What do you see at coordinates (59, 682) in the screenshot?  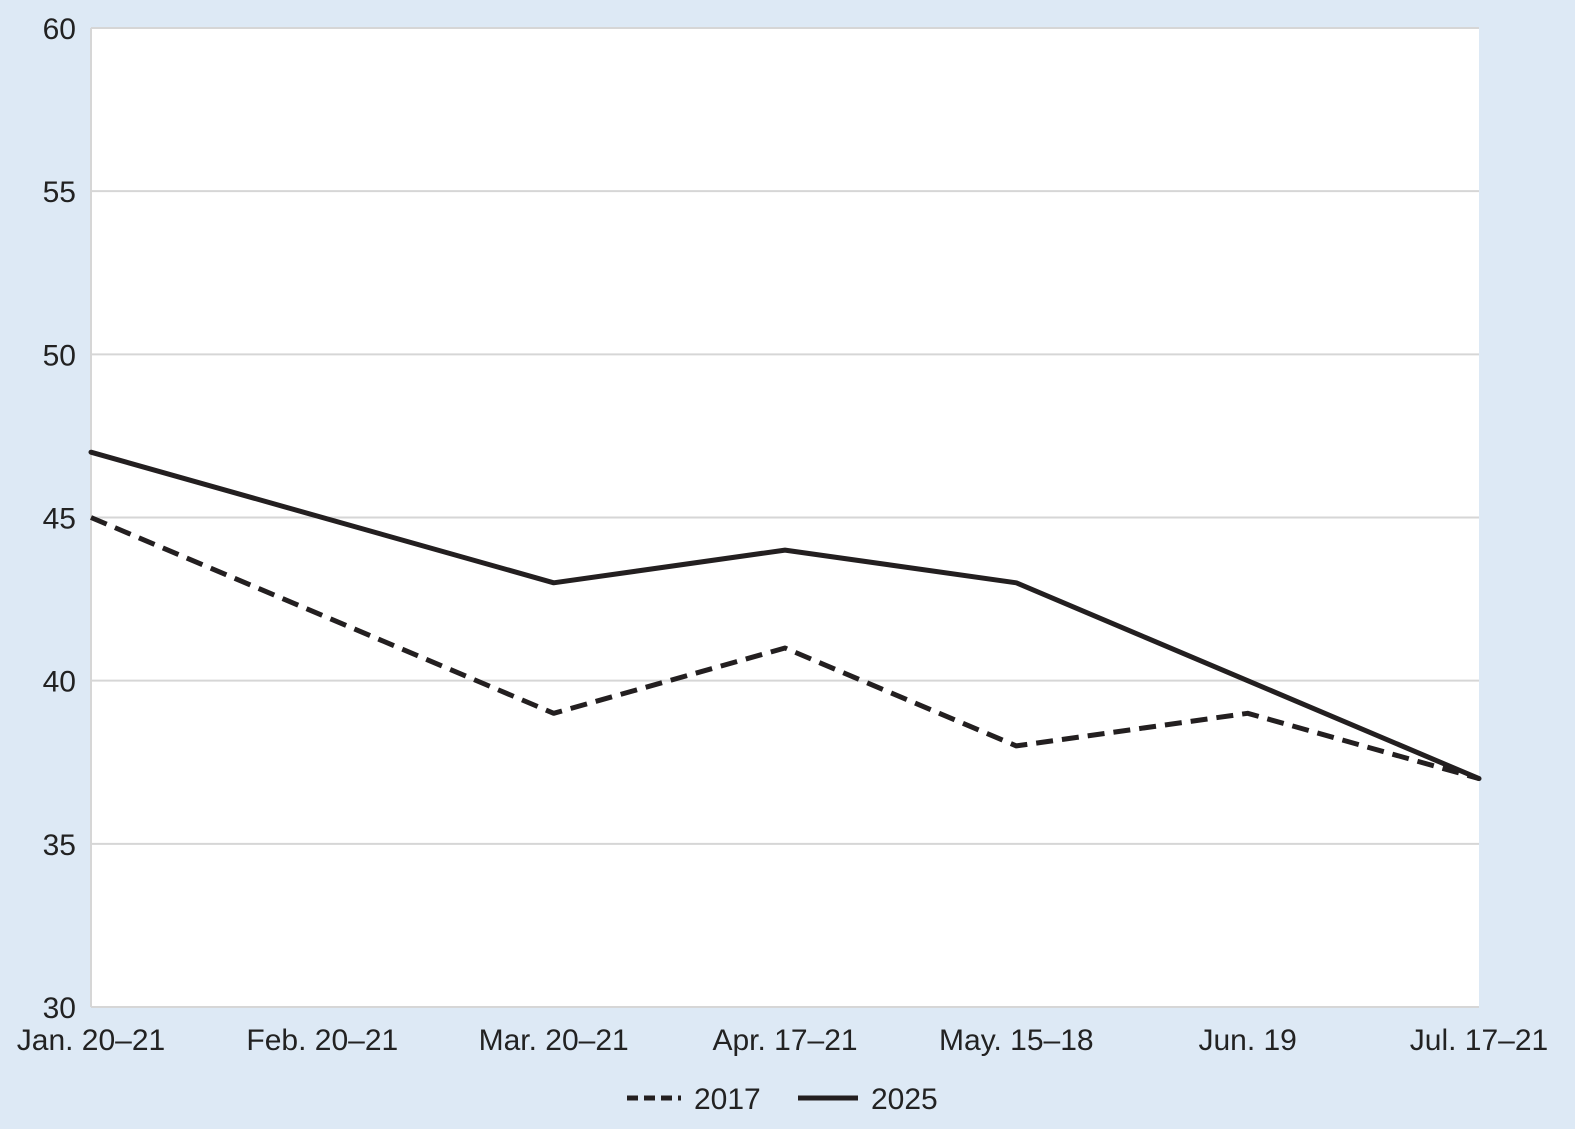 I see `y-tick-label-40: 40` at bounding box center [59, 682].